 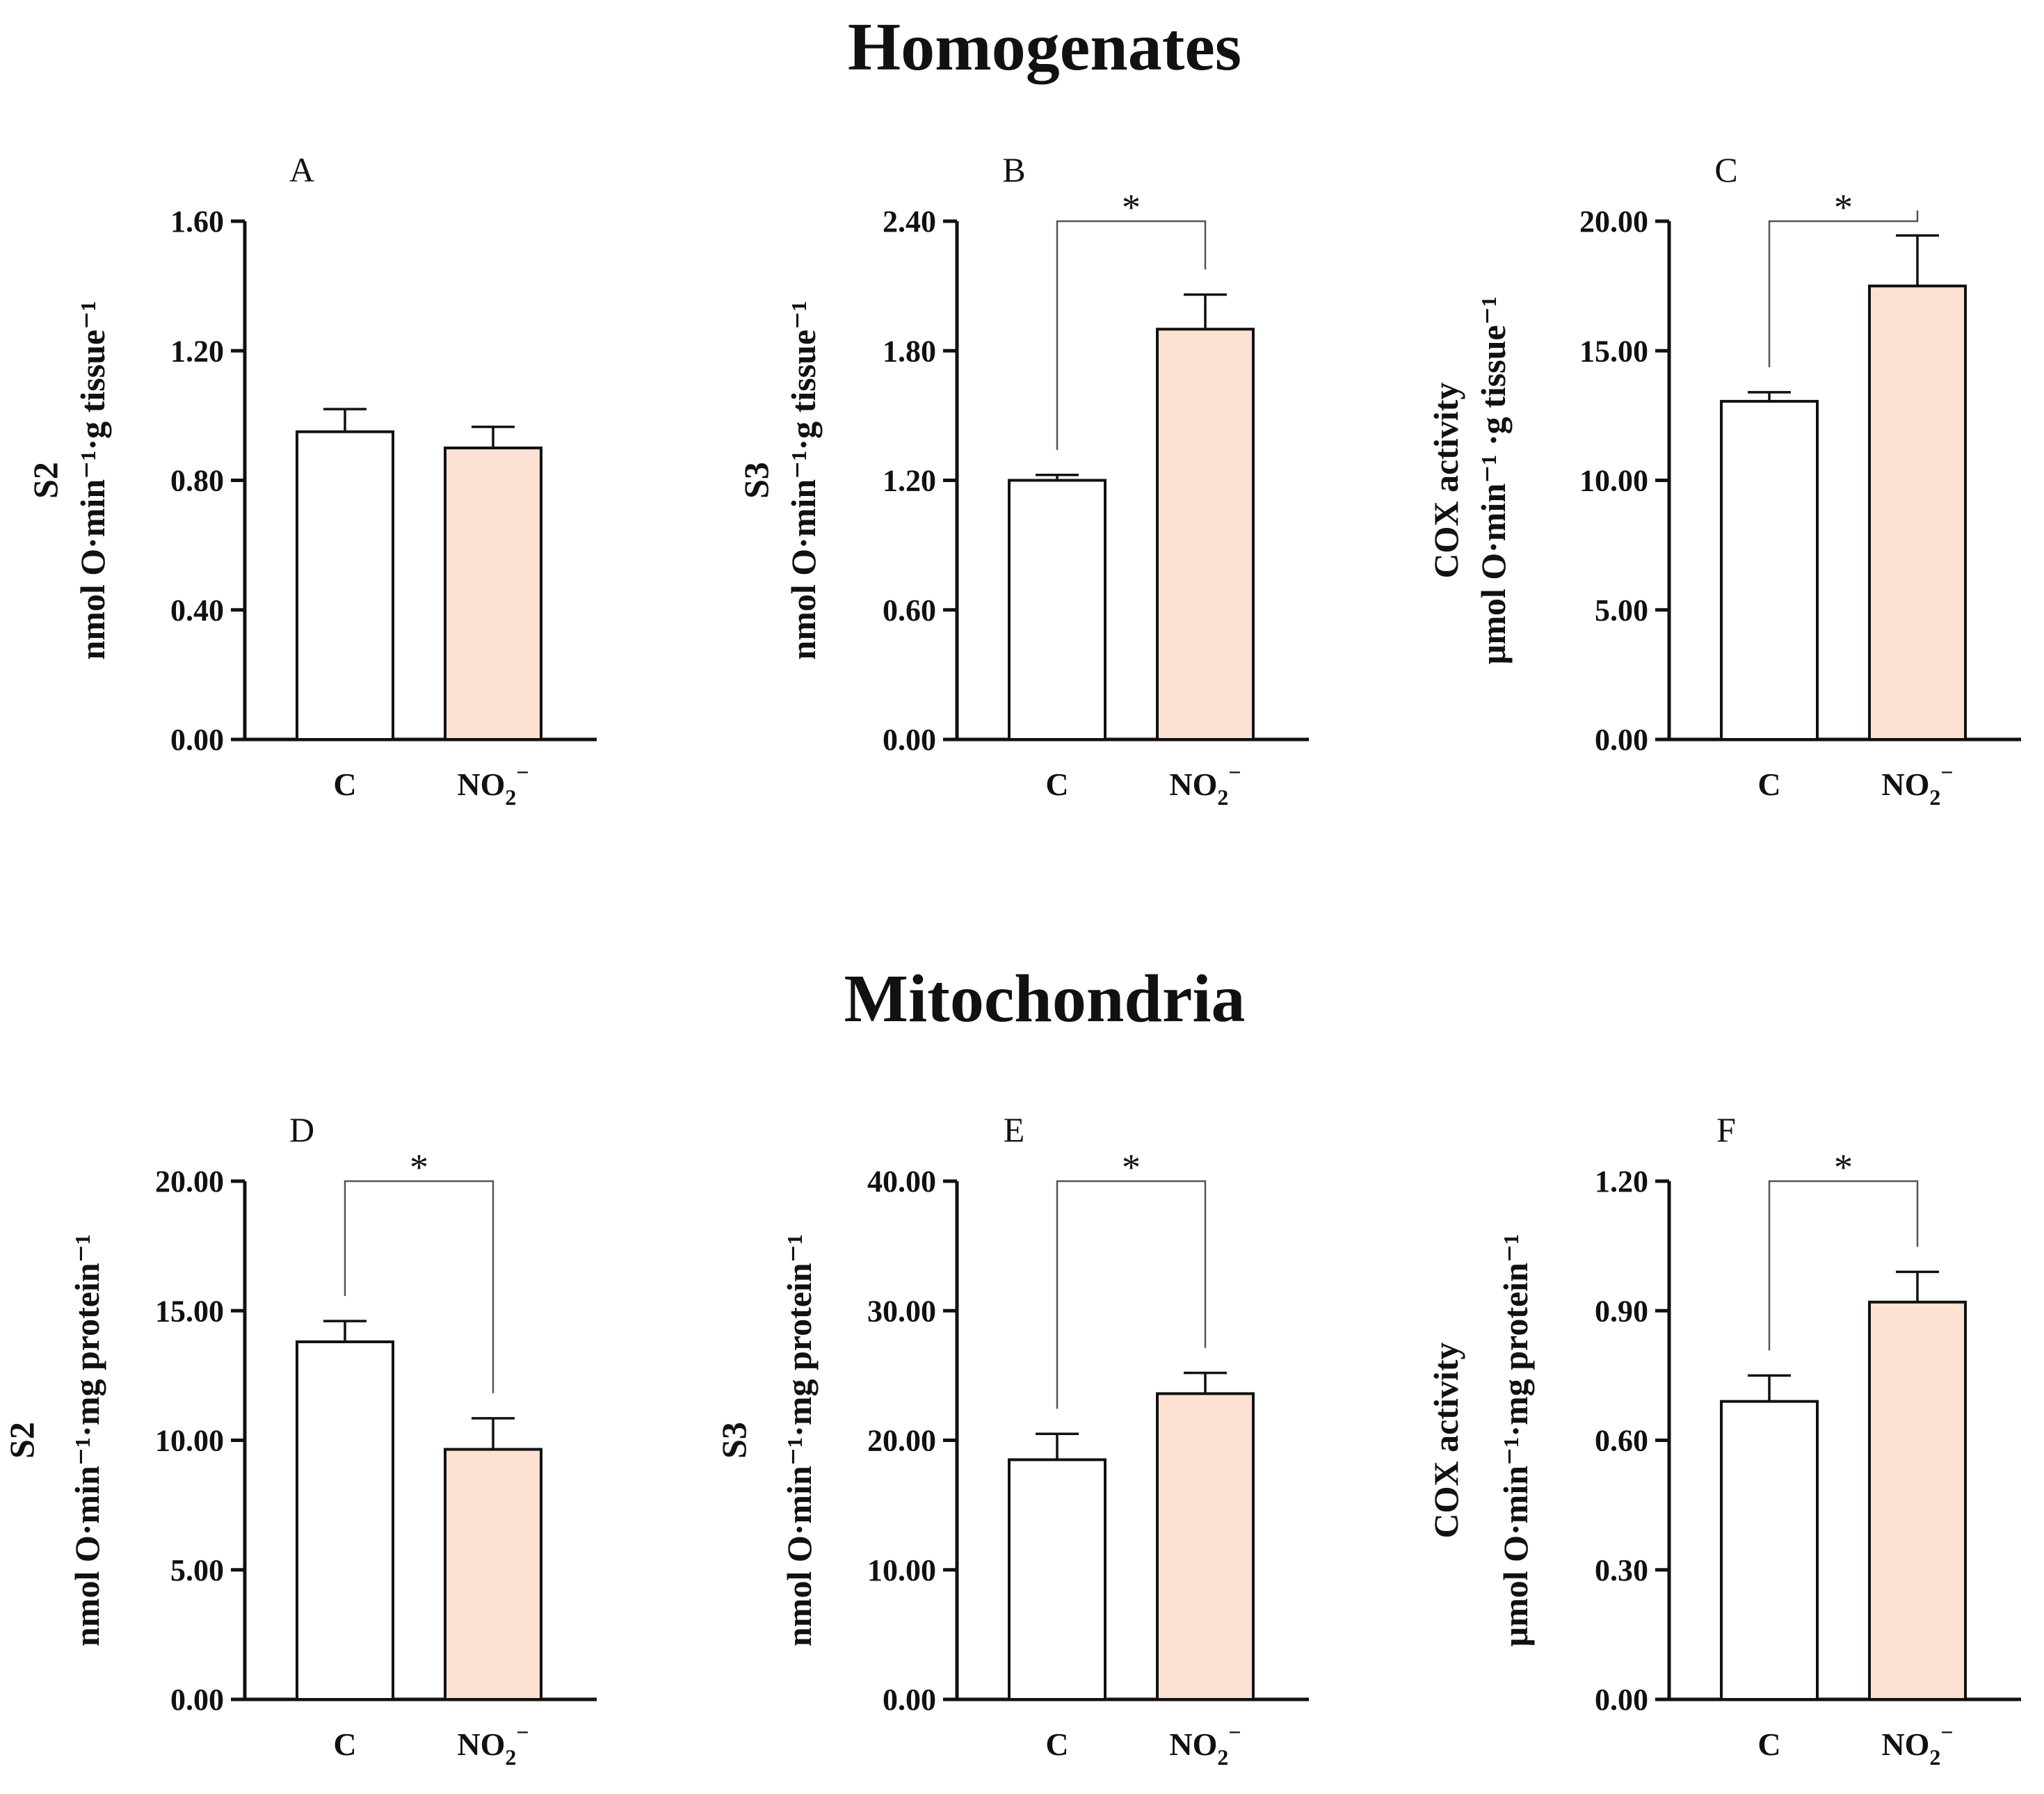 What do you see at coordinates (901, 1181) in the screenshot?
I see `y-tick-label: 40.00` at bounding box center [901, 1181].